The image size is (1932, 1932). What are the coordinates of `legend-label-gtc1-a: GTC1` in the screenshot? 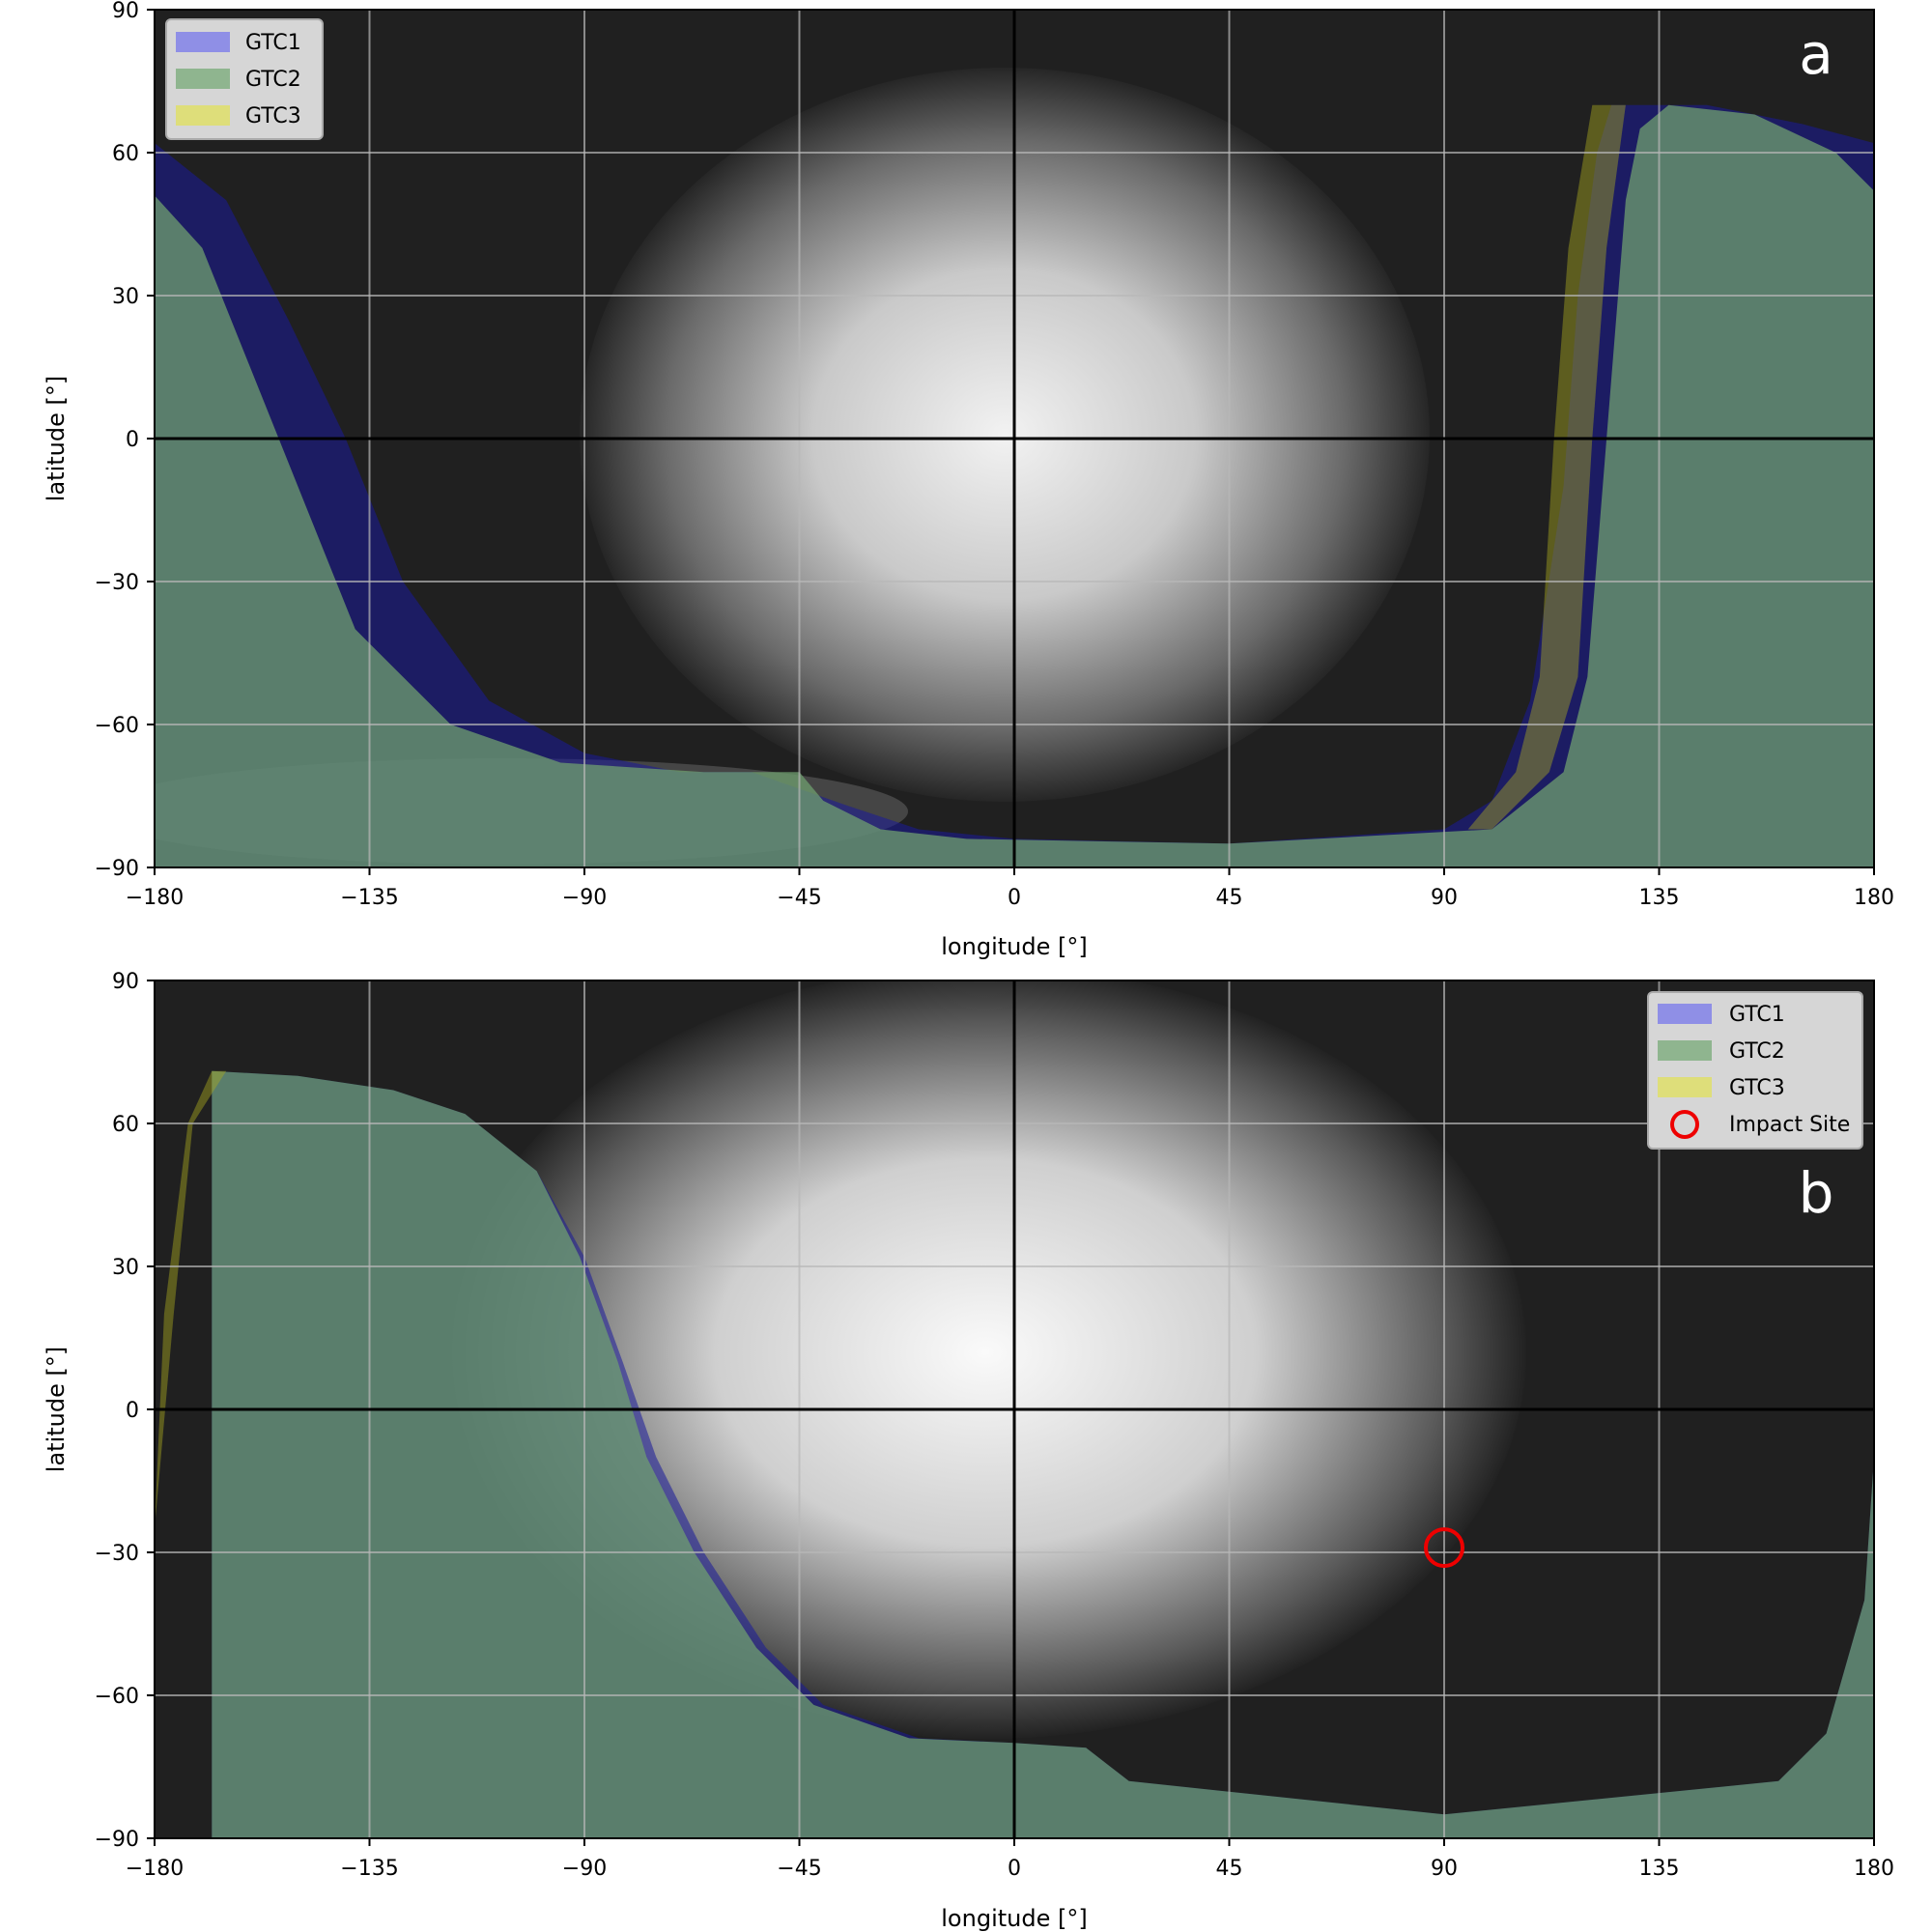 It's located at (273, 43).